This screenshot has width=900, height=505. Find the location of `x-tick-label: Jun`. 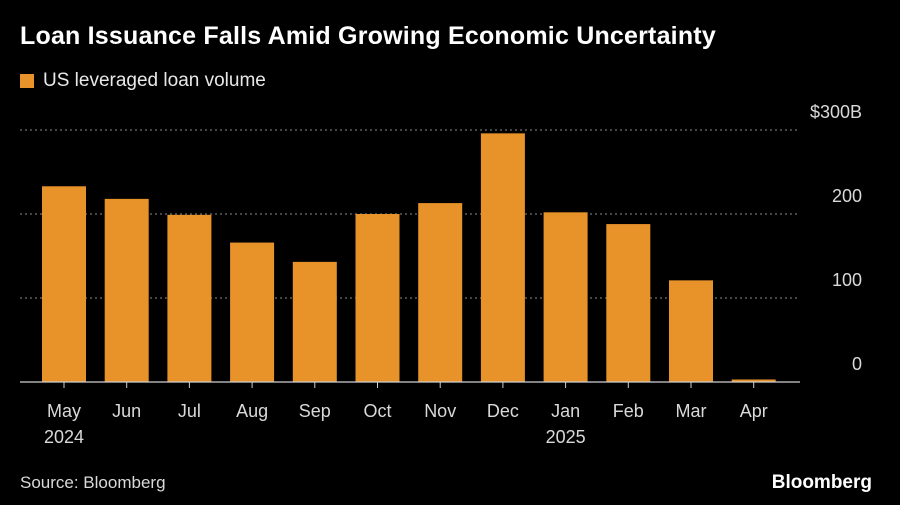

x-tick-label: Jun is located at coordinates (126, 411).